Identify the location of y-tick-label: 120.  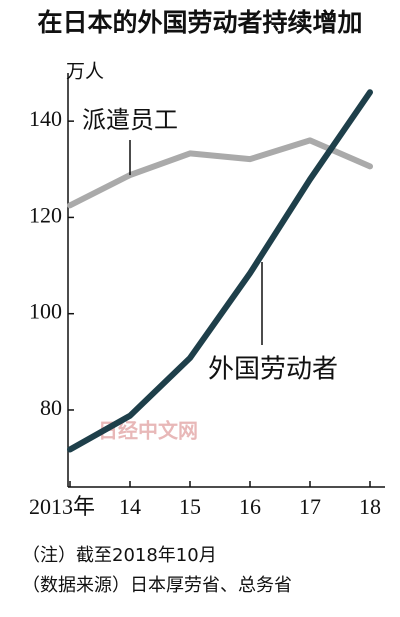
(45, 214).